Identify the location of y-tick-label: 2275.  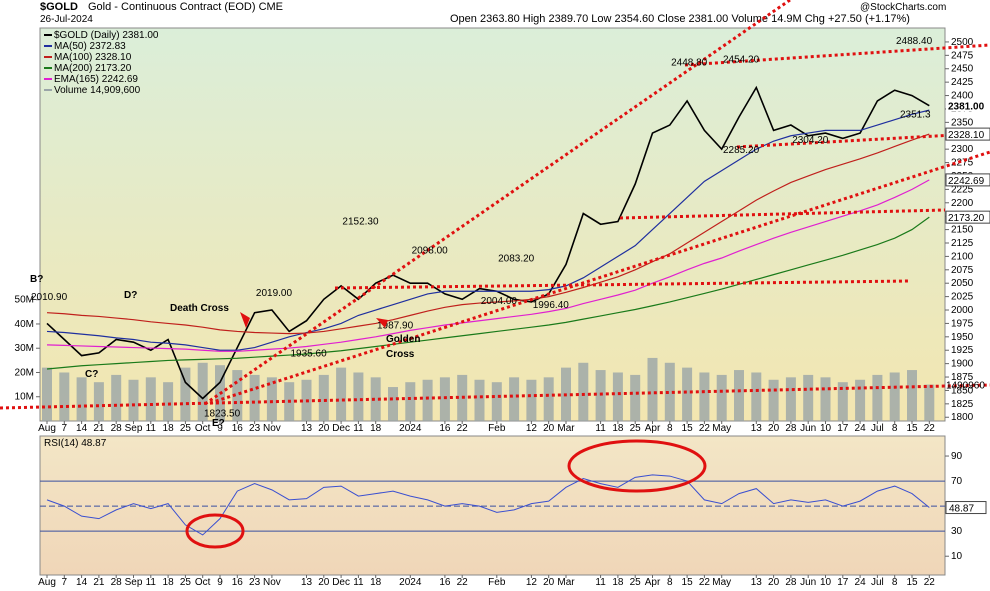
(962, 163).